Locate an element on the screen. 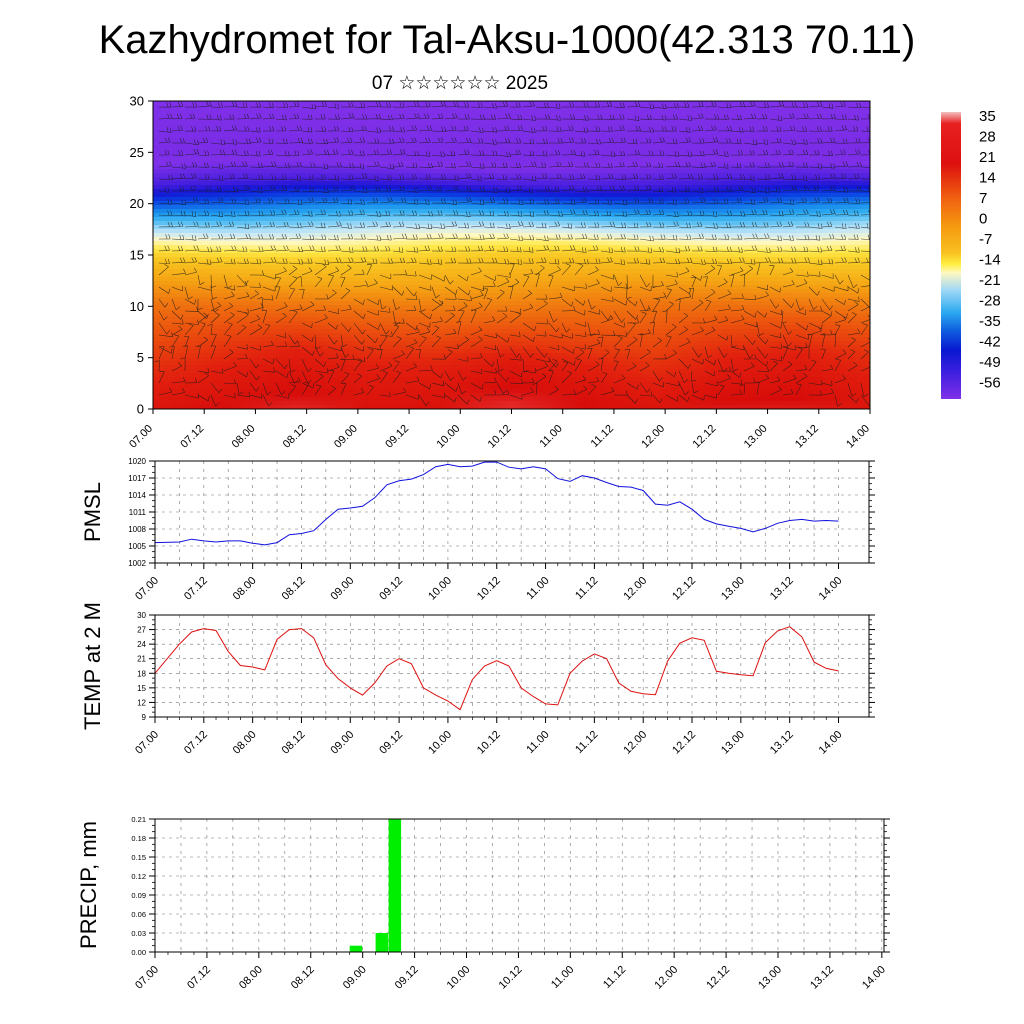 This screenshot has height=1024, width=1024. precipitation-frame is located at coordinates (519, 885).